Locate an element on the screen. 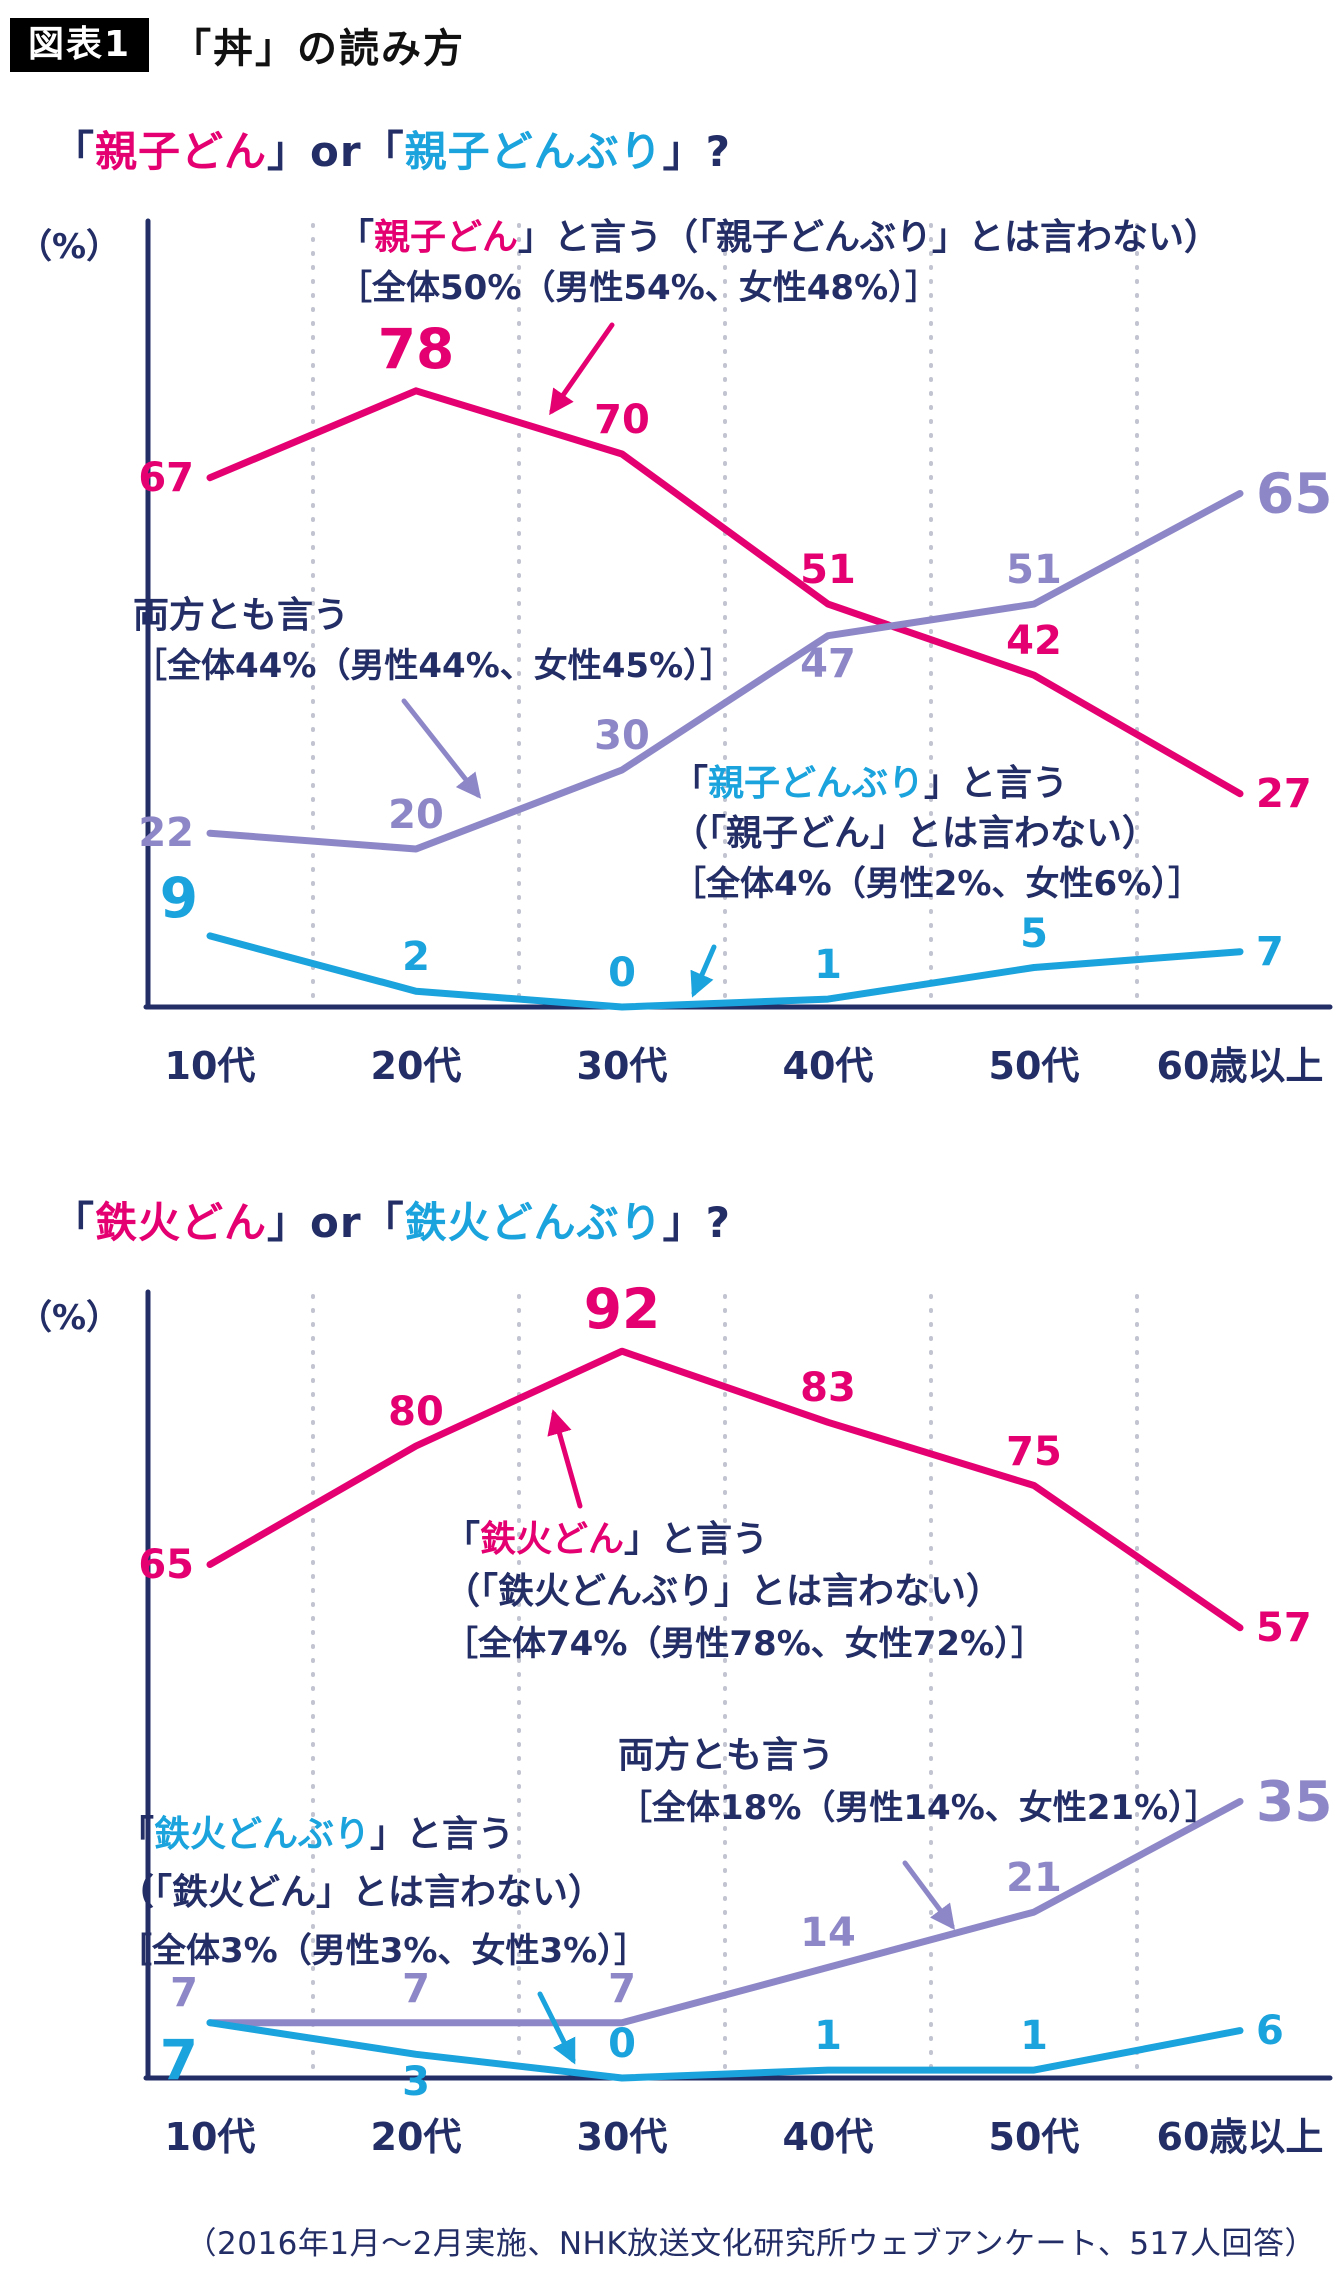 The image size is (1340, 2276). subtitle-segment-pink: 親子どん is located at coordinates (181, 151).